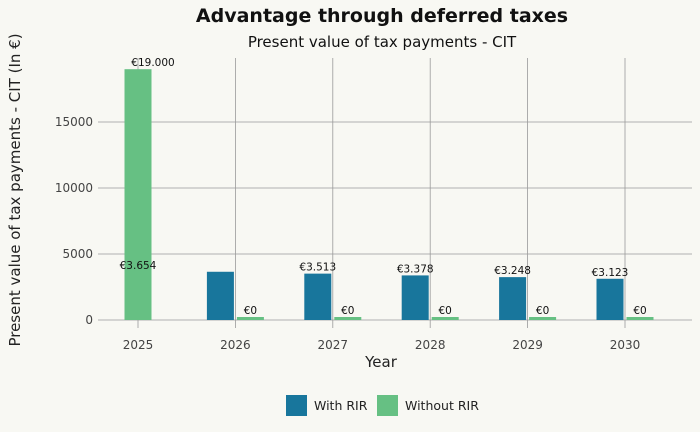 The image size is (700, 432). Describe the element at coordinates (317, 268) in the screenshot. I see `bar-value-label: €3.513` at that location.